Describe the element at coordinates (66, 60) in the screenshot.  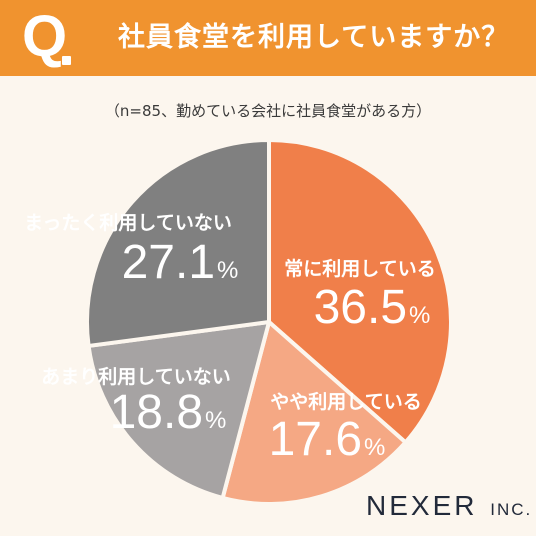
I see `q-dot` at that location.